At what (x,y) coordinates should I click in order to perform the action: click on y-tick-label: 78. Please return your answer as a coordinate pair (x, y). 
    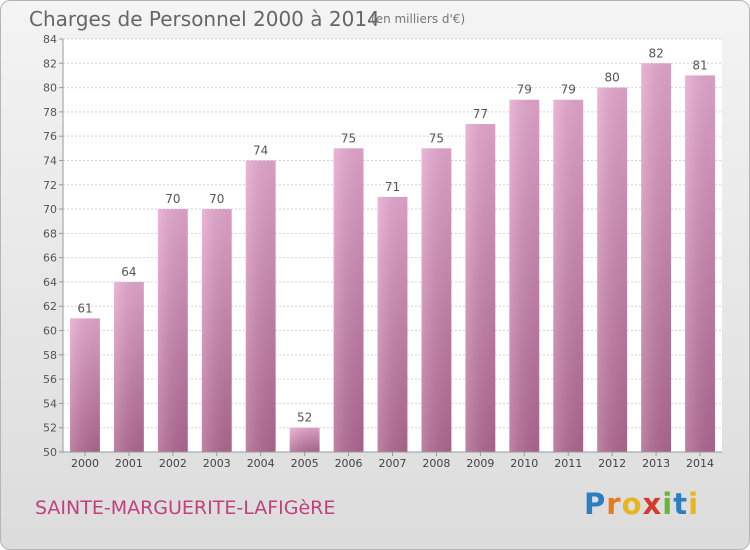
    Looking at the image, I should click on (50, 112).